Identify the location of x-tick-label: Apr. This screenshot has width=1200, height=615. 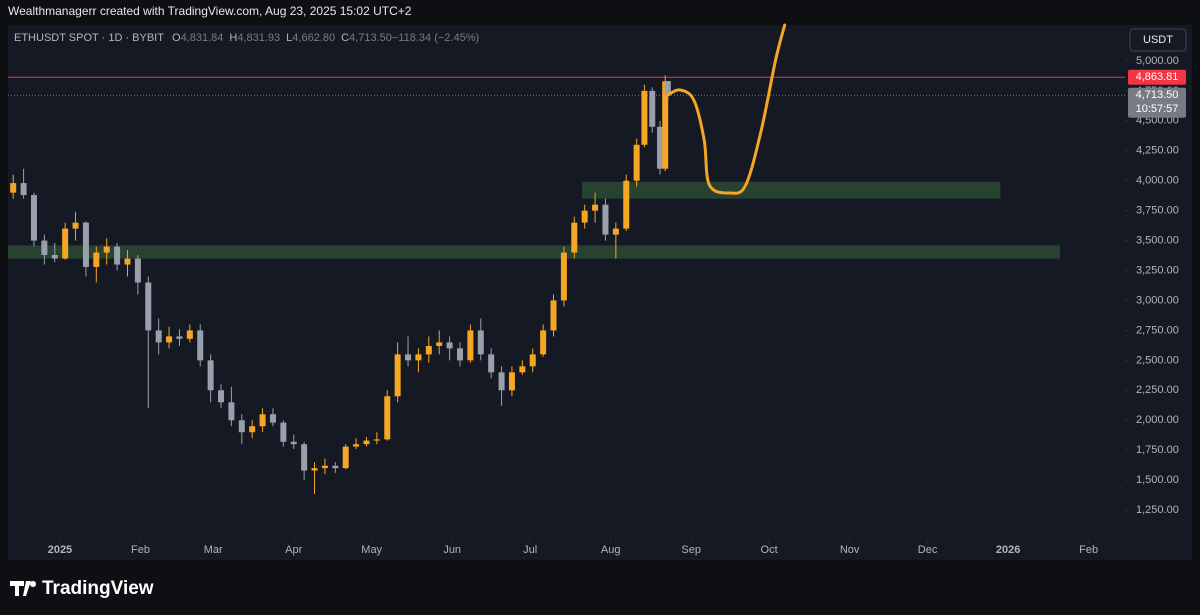
(293, 550).